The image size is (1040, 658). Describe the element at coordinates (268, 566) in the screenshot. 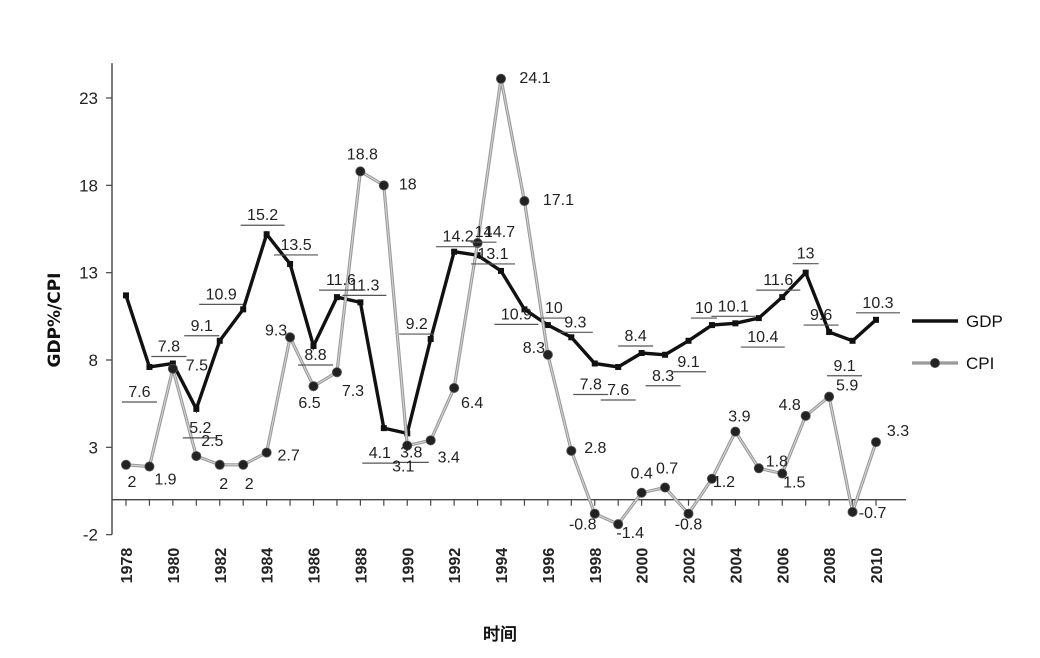

I see `x-tick-label: 1984` at that location.